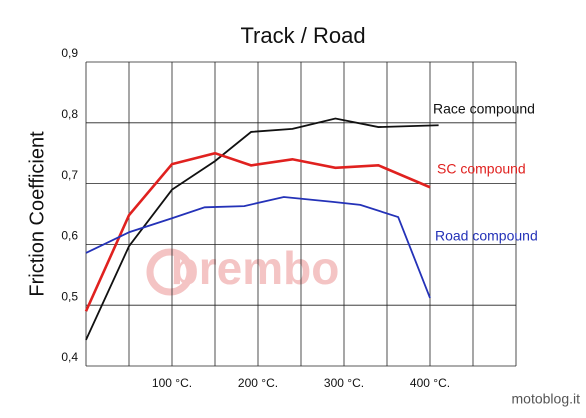 The height and width of the screenshot is (418, 586). Describe the element at coordinates (302, 35) in the screenshot. I see `chart-title: Track / Road` at that location.